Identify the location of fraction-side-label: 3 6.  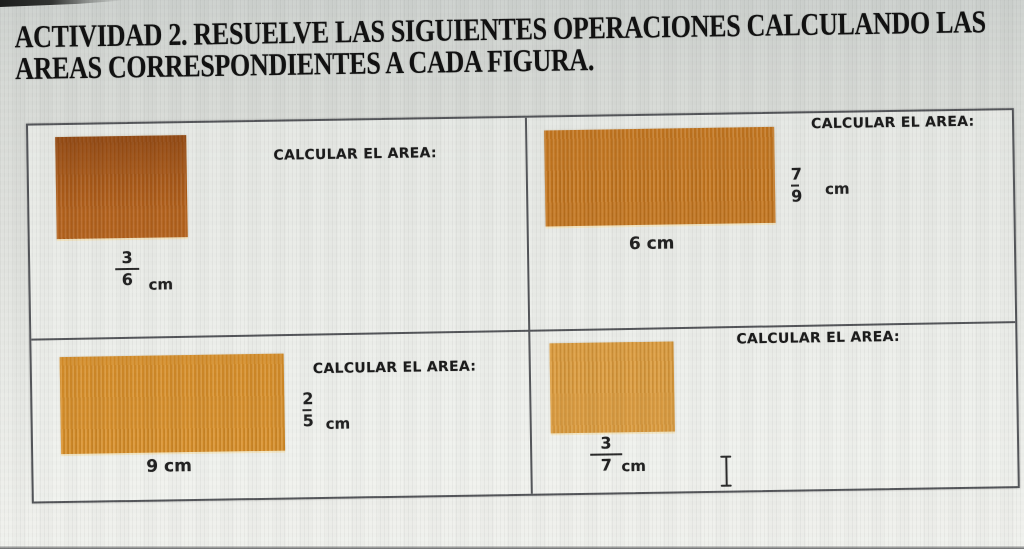
(127, 268).